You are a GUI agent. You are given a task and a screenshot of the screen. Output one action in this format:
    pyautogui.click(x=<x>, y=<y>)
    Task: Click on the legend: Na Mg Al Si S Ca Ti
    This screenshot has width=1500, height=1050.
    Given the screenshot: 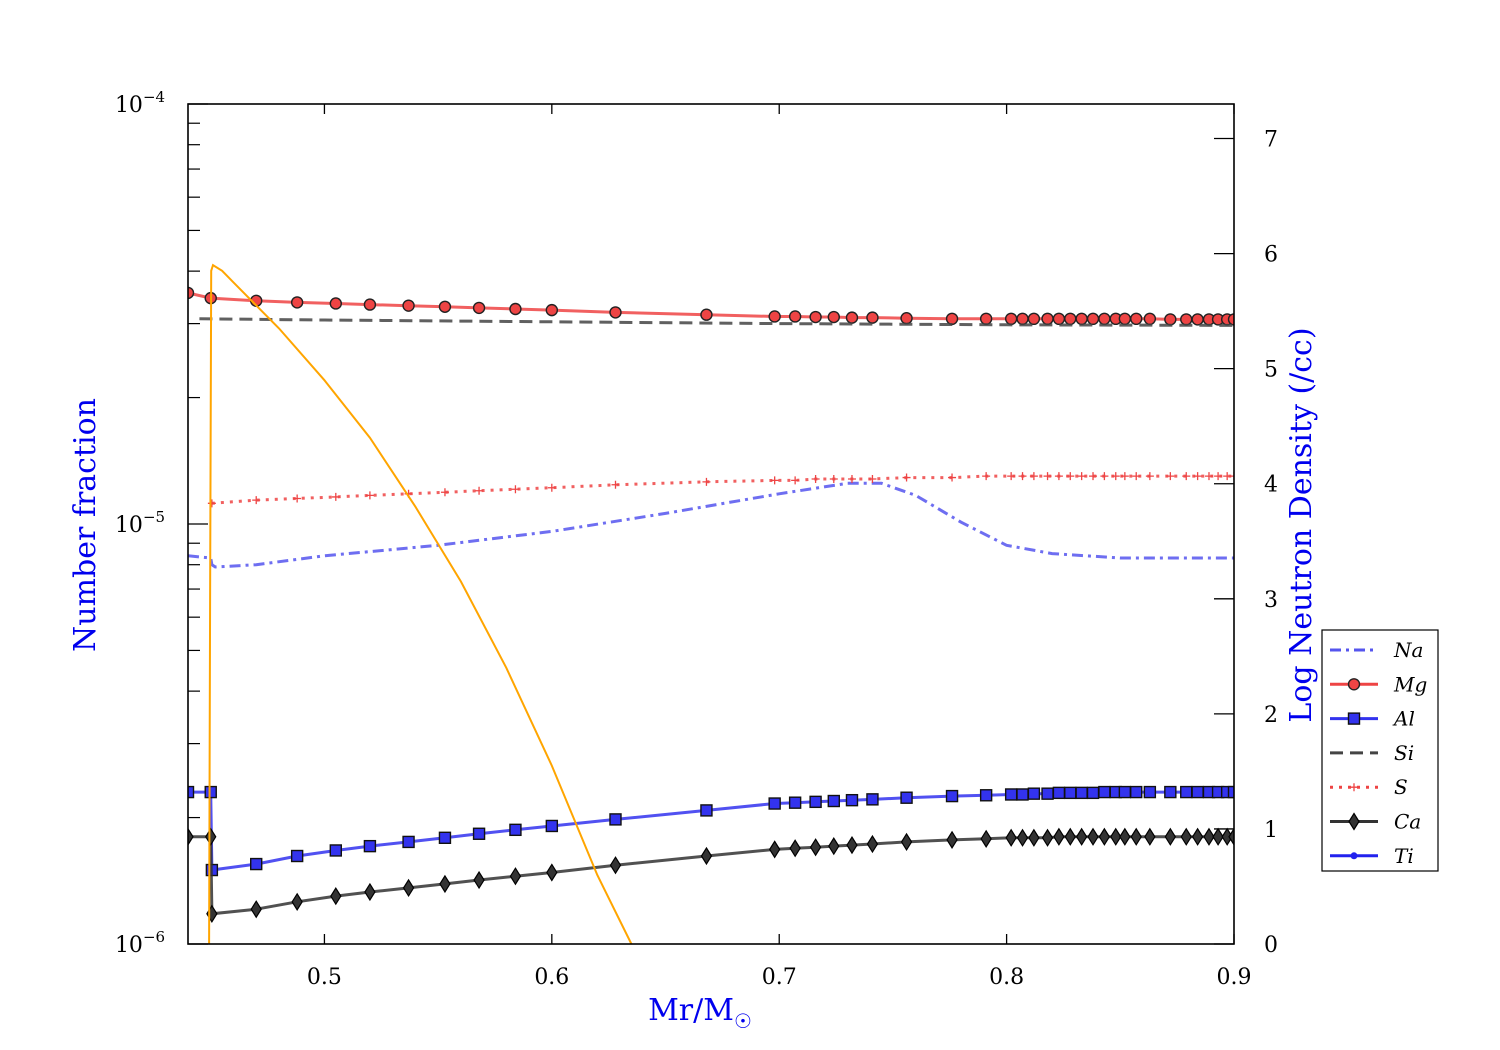 What is the action you would take?
    pyautogui.click(x=1380, y=750)
    